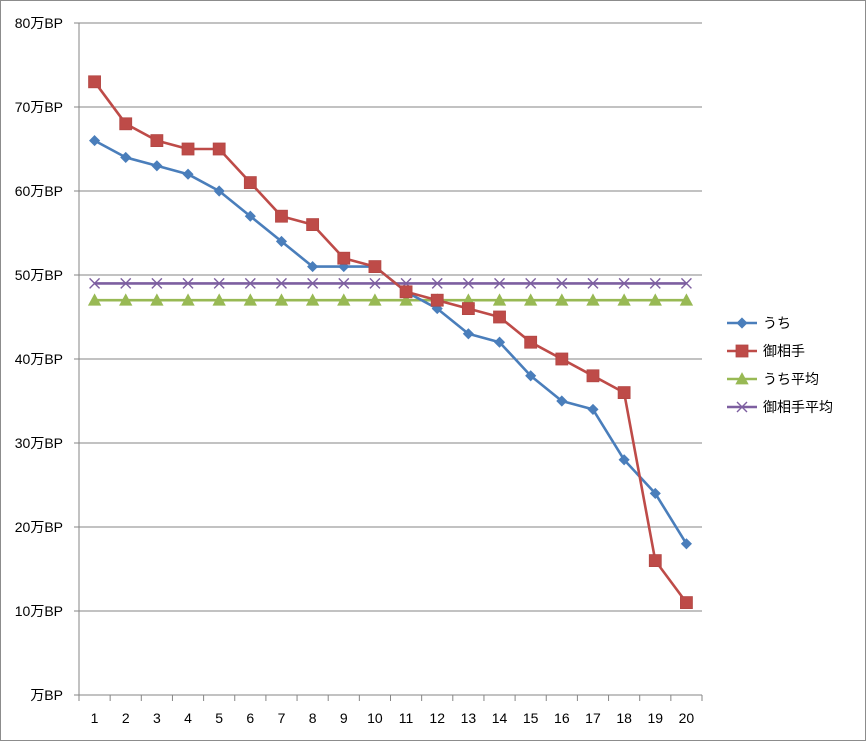 This screenshot has width=866, height=745. What do you see at coordinates (406, 718) in the screenshot?
I see `x-tick-label: 11` at bounding box center [406, 718].